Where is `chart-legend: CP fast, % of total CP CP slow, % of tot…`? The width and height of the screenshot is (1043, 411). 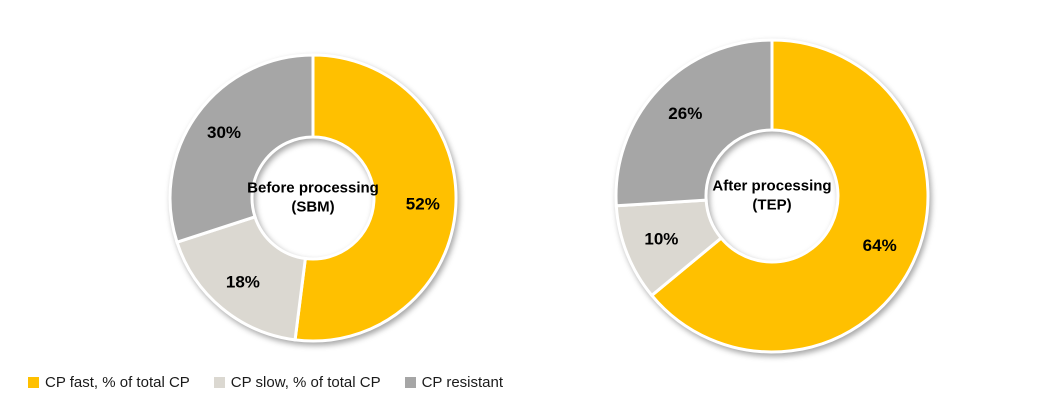 chart-legend: CP fast, % of total CP CP slow, % of tot… is located at coordinates (265, 382).